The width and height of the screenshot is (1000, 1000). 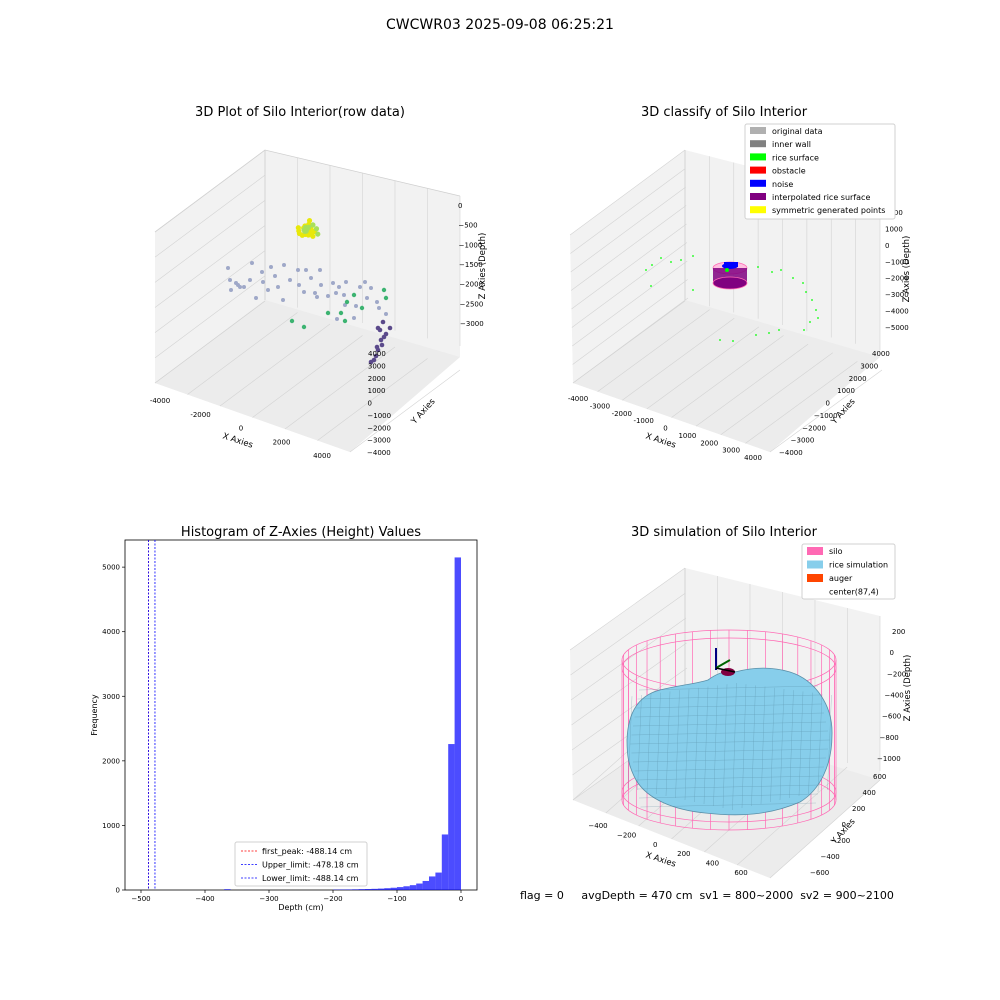 What do you see at coordinates (655, 845) in the screenshot?
I see `sim-x-tick: 0` at bounding box center [655, 845].